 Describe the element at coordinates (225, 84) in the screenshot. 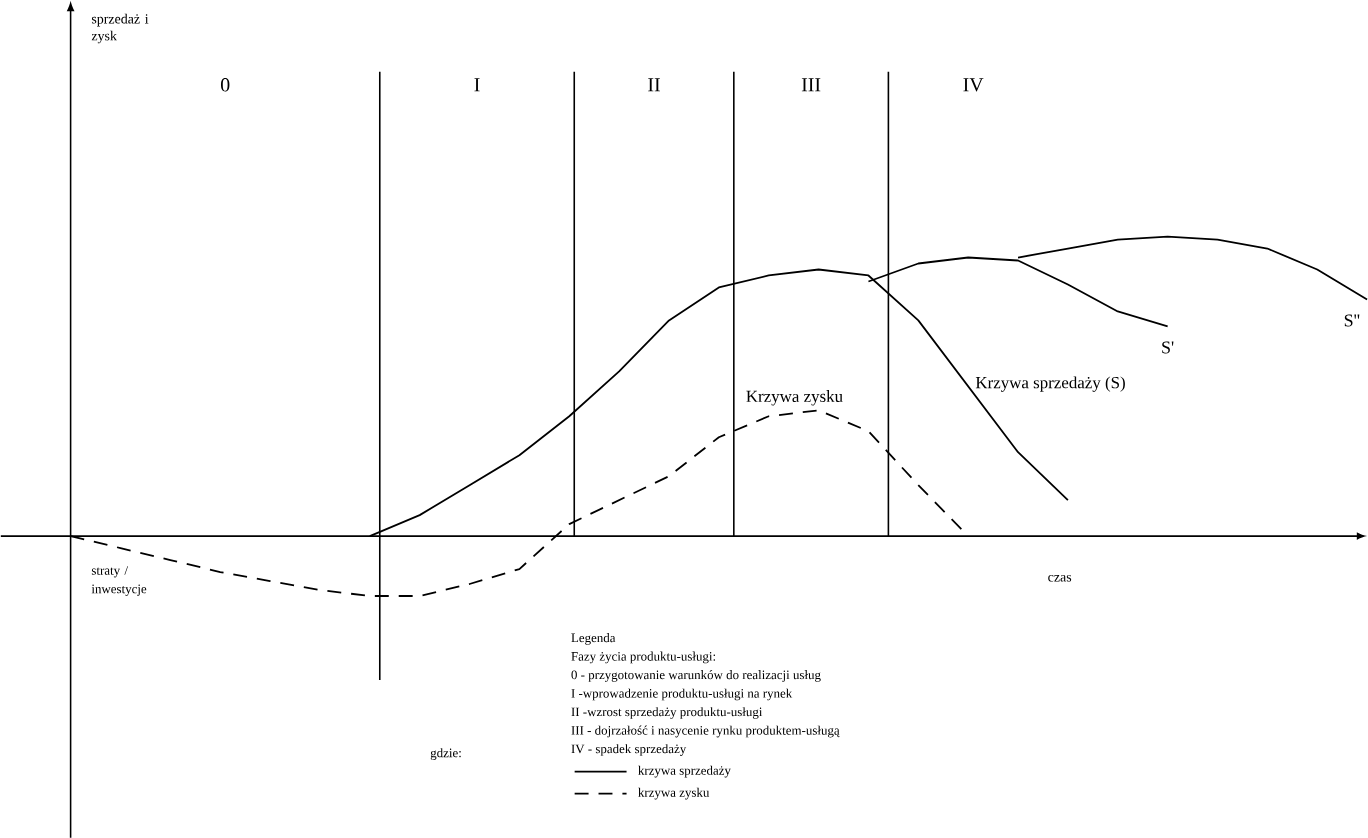

I see `text: 0` at that location.